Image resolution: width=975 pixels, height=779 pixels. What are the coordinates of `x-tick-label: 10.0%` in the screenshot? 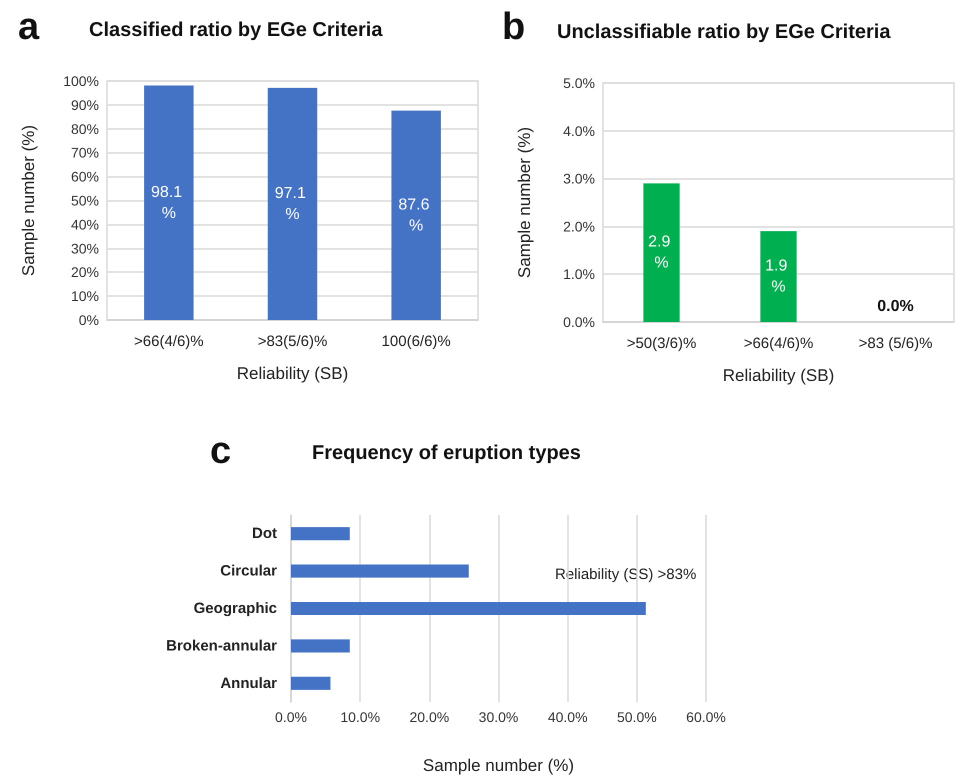 It's located at (360, 717).